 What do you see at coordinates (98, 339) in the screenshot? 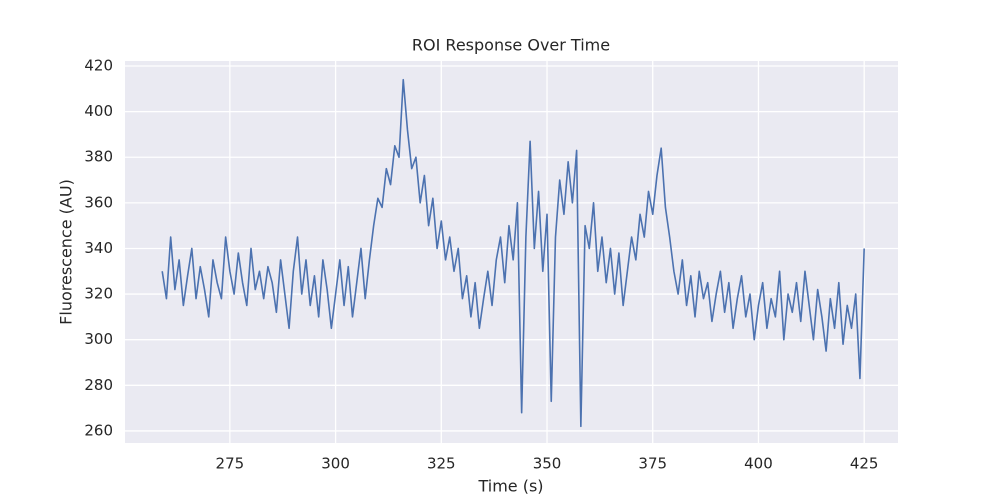
I see `y-tick-label: 300` at bounding box center [98, 339].